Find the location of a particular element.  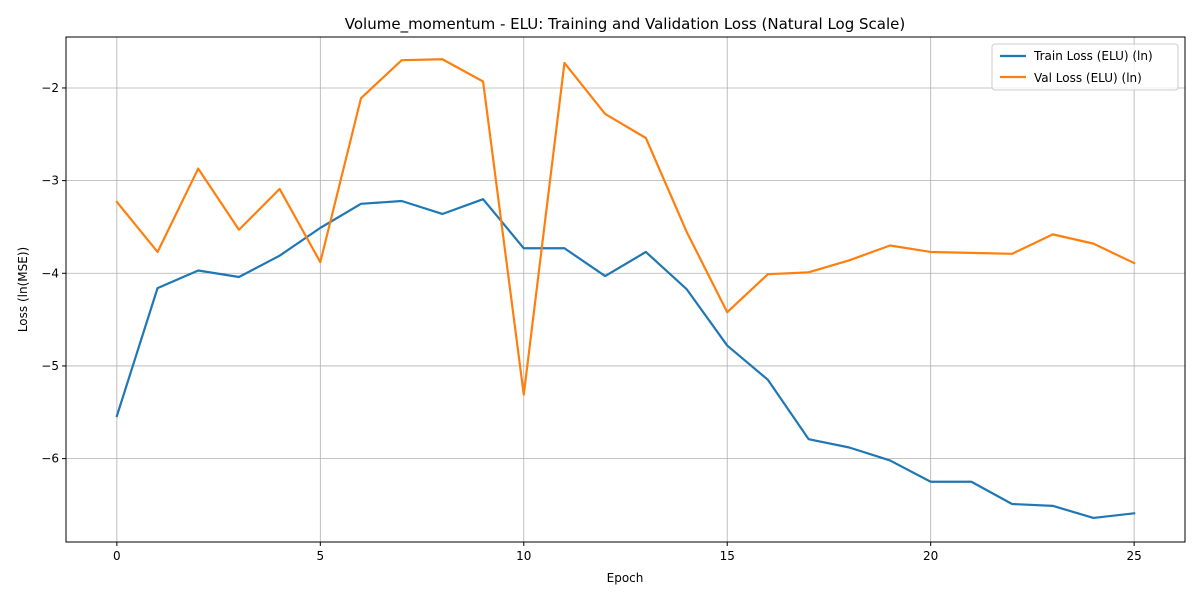

y-ticks: −6 −5 −4 −3 −2 is located at coordinates (53, 273).